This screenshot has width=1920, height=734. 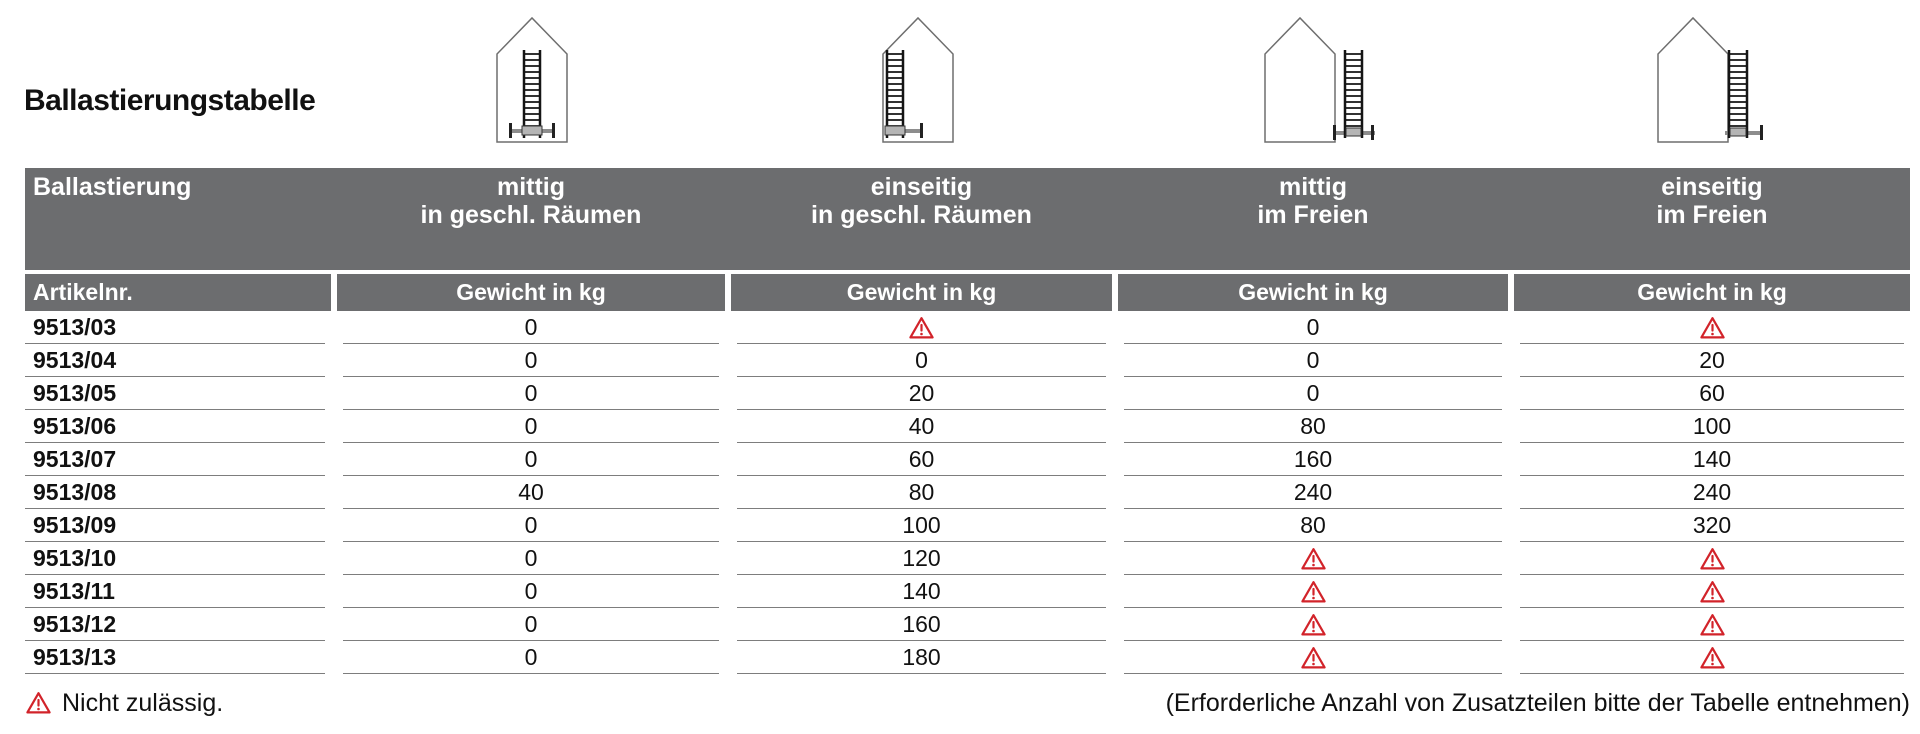 I want to click on table-row: 9513/06 0 40 80 100, so click(x=967, y=426).